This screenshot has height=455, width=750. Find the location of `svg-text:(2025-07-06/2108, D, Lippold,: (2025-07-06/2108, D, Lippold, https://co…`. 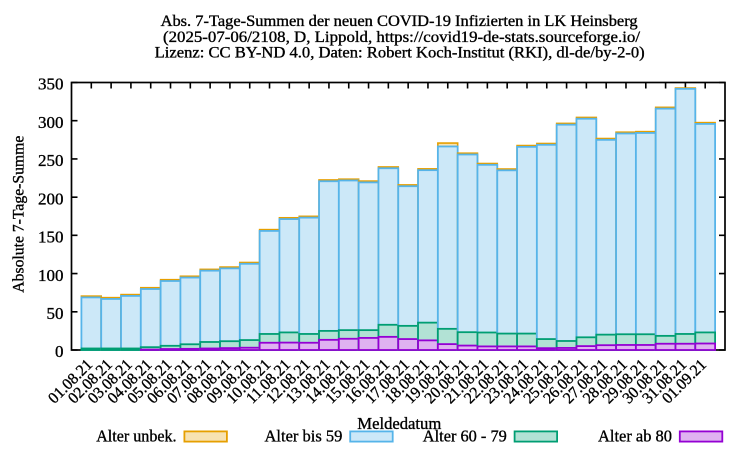

svg-text:(2025-07-06/2108, D, Lippold,: (2025-07-06/2108, D, Lippold, https://co… is located at coordinates (402, 37).